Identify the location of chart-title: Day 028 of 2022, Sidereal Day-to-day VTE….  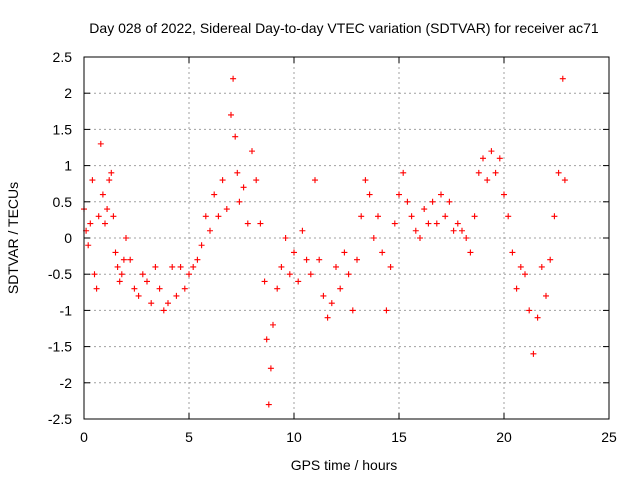
(344, 28).